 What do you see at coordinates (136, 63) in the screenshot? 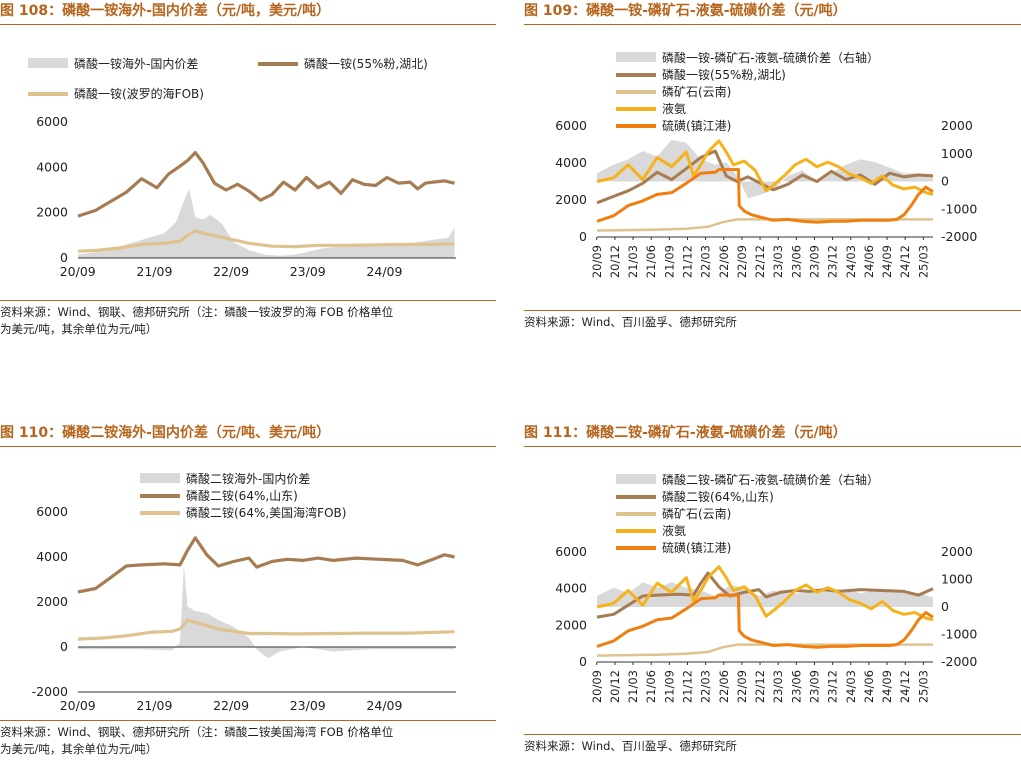
I see `legend-label-0: 磷酸一铵海外-国内价差` at bounding box center [136, 63].